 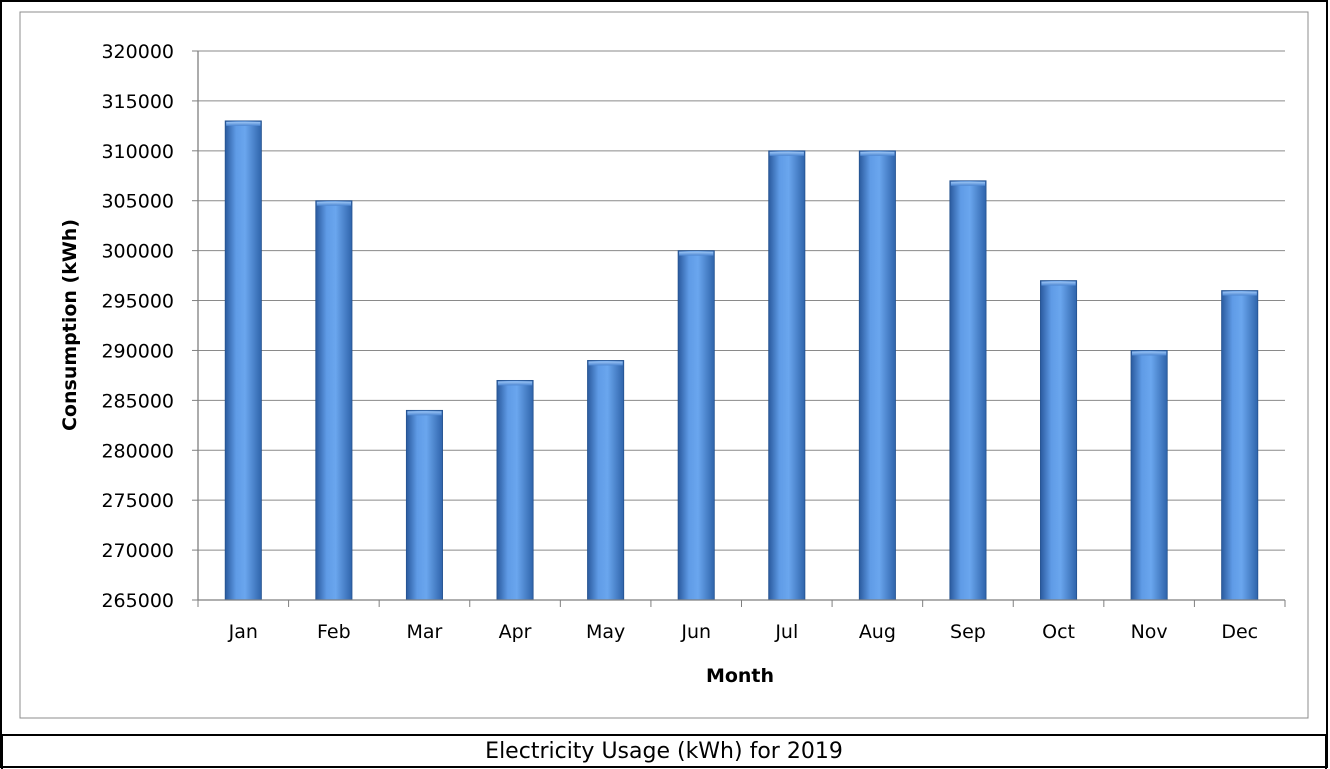 What do you see at coordinates (137, 152) in the screenshot?
I see `y-tick-label: 310000` at bounding box center [137, 152].